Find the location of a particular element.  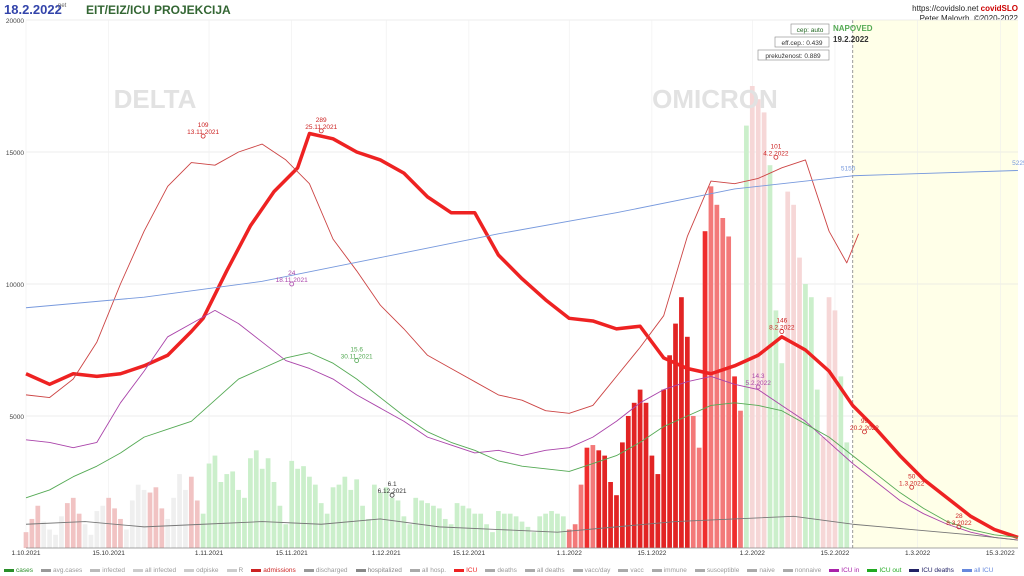

legend-item: odpiske is located at coordinates (201, 570).